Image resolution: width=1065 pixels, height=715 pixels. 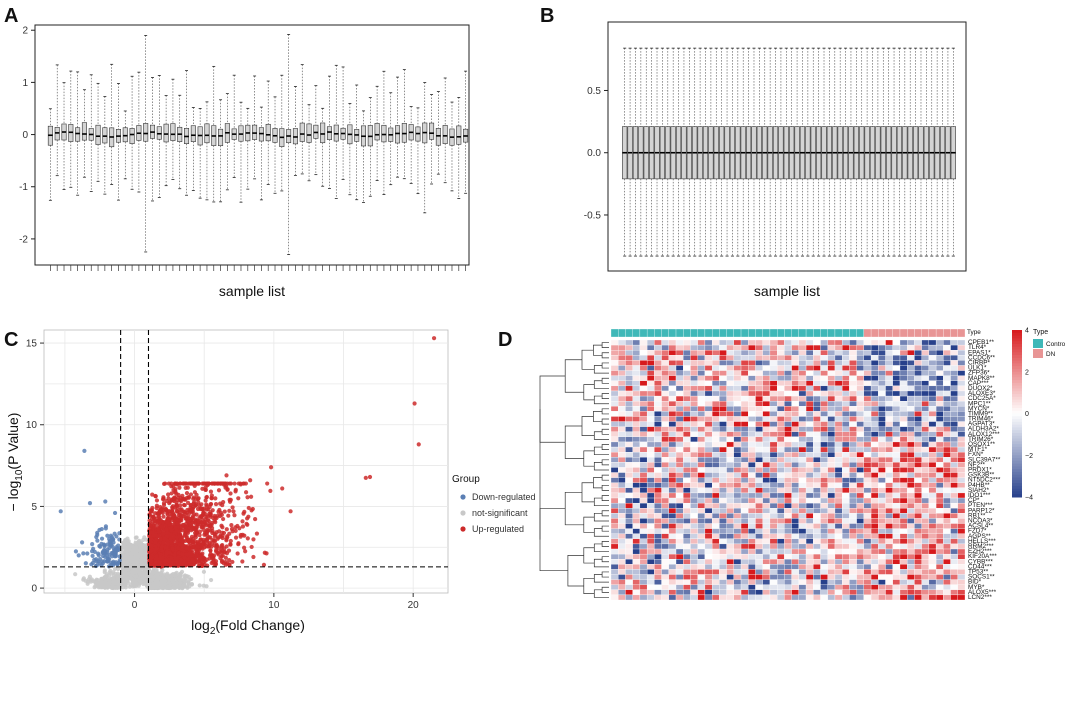 I want to click on panel-c-xtick-label: 0, so click(x=135, y=605).